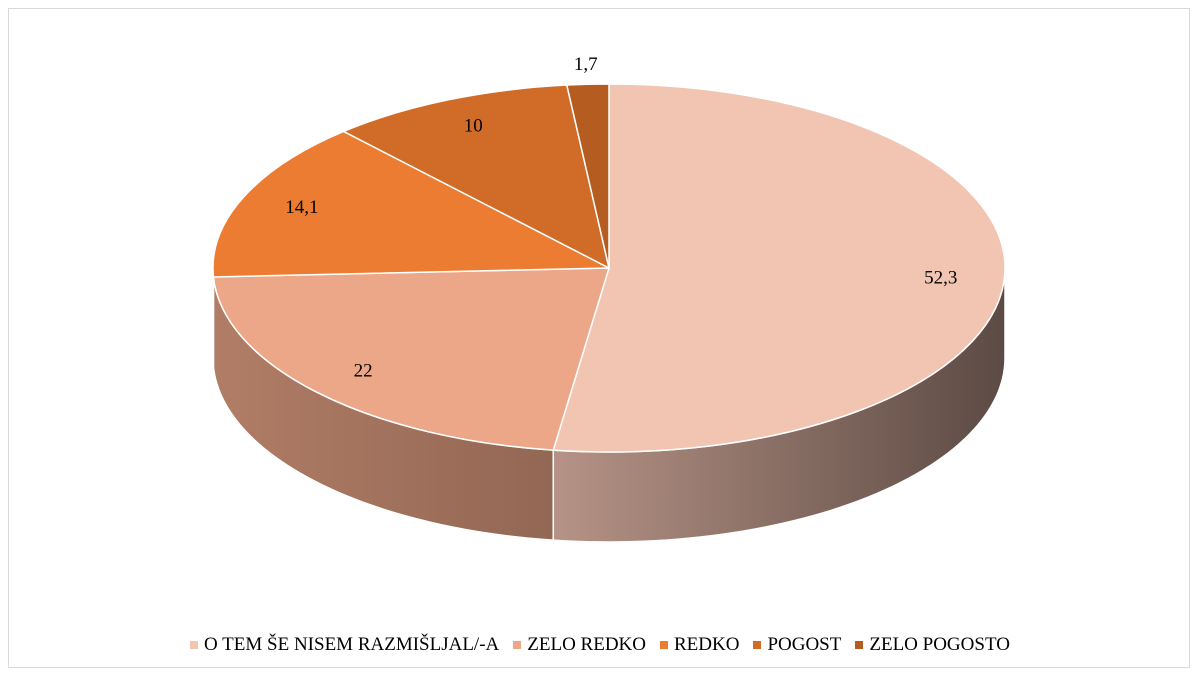 This screenshot has width=1200, height=676. I want to click on data-label: 10, so click(473, 125).